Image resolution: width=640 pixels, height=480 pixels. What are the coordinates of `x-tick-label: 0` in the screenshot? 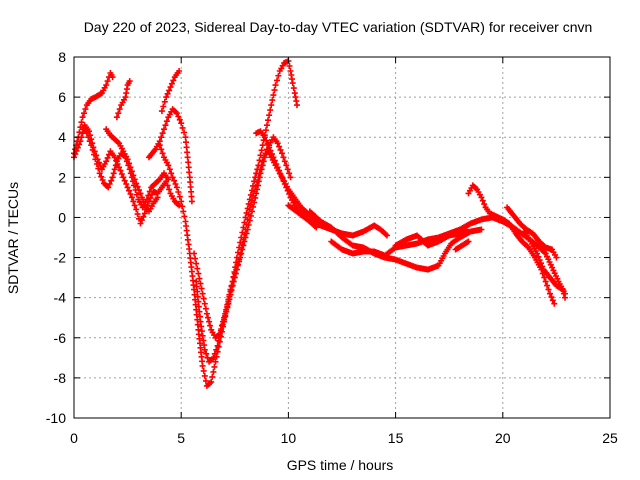 It's located at (74, 438).